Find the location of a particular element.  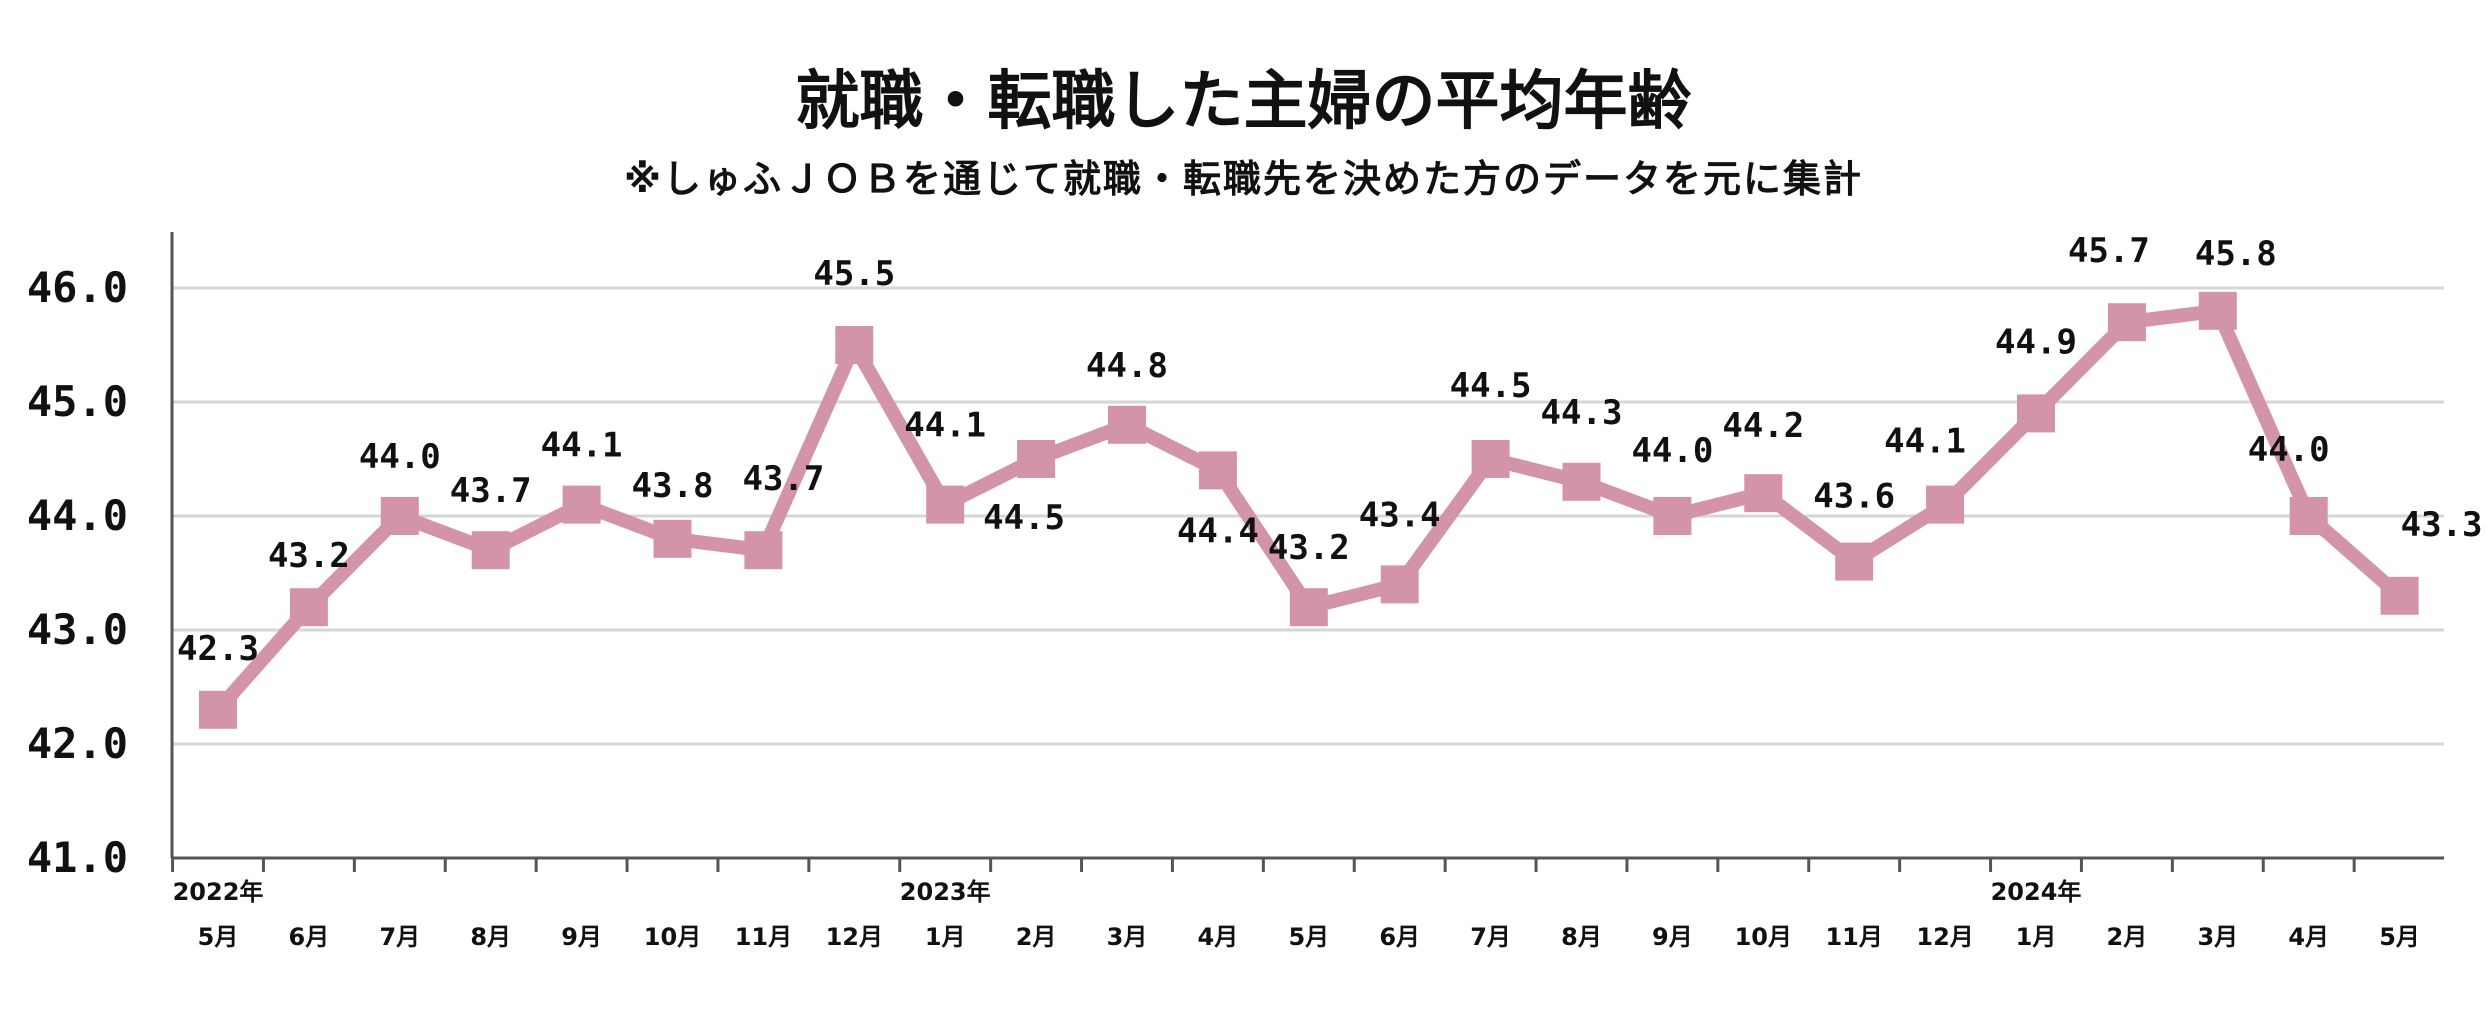

x-year-label: 2023年 is located at coordinates (945, 892).